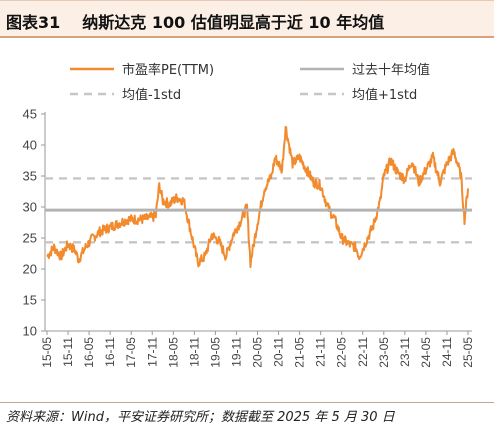 This screenshot has height=429, width=494. What do you see at coordinates (110, 352) in the screenshot?
I see `x-tick-label: 16-11` at bounding box center [110, 352].